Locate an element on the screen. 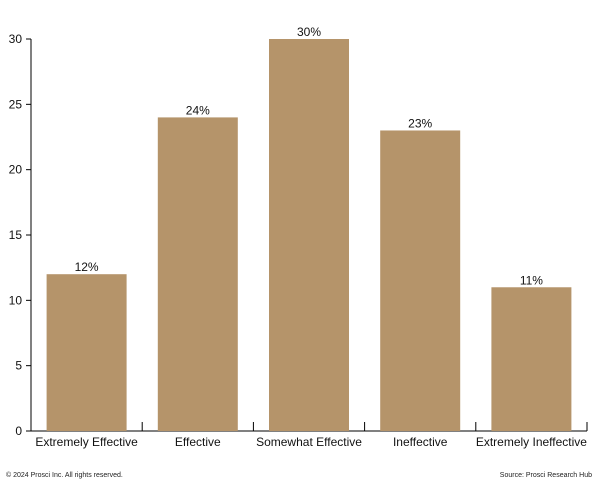 The height and width of the screenshot is (487, 600). y-tick-label-15: 15 is located at coordinates (16, 235).